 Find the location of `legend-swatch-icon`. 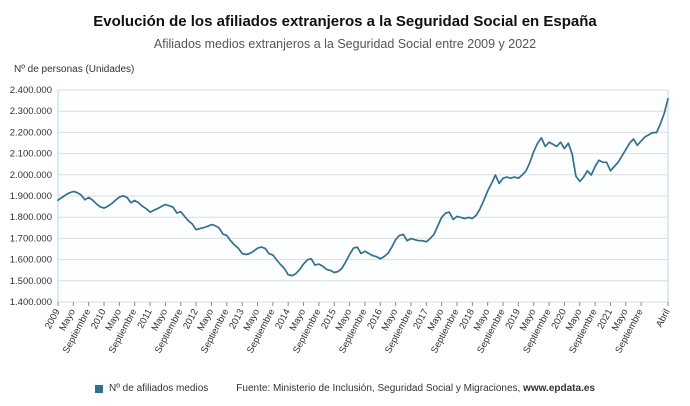

legend-swatch-icon is located at coordinates (99, 388).